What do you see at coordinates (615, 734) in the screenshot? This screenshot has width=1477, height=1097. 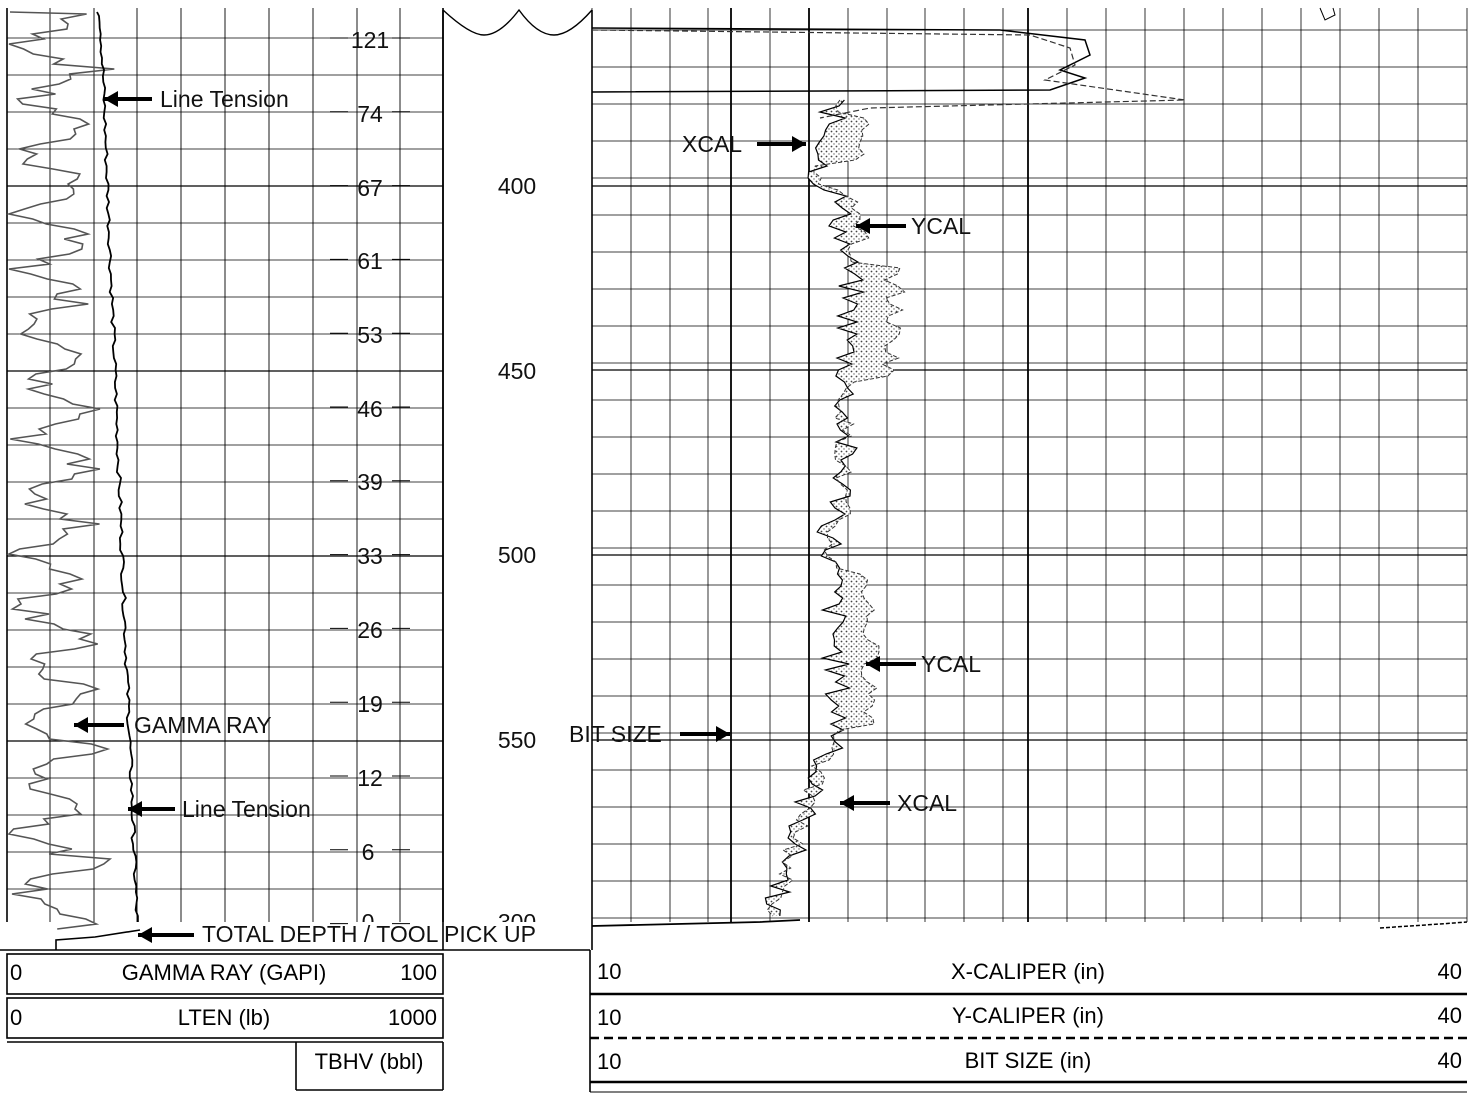 I see `annotation-bit-size: BIT SIZE` at bounding box center [615, 734].